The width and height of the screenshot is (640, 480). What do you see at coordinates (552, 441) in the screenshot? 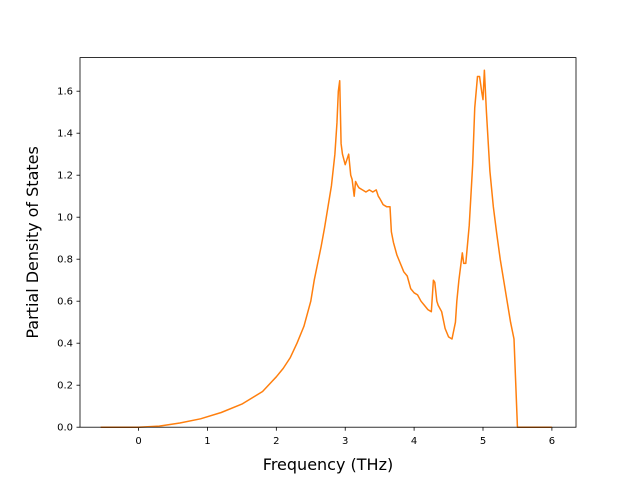
I see `x-tick-label: 6` at bounding box center [552, 441].